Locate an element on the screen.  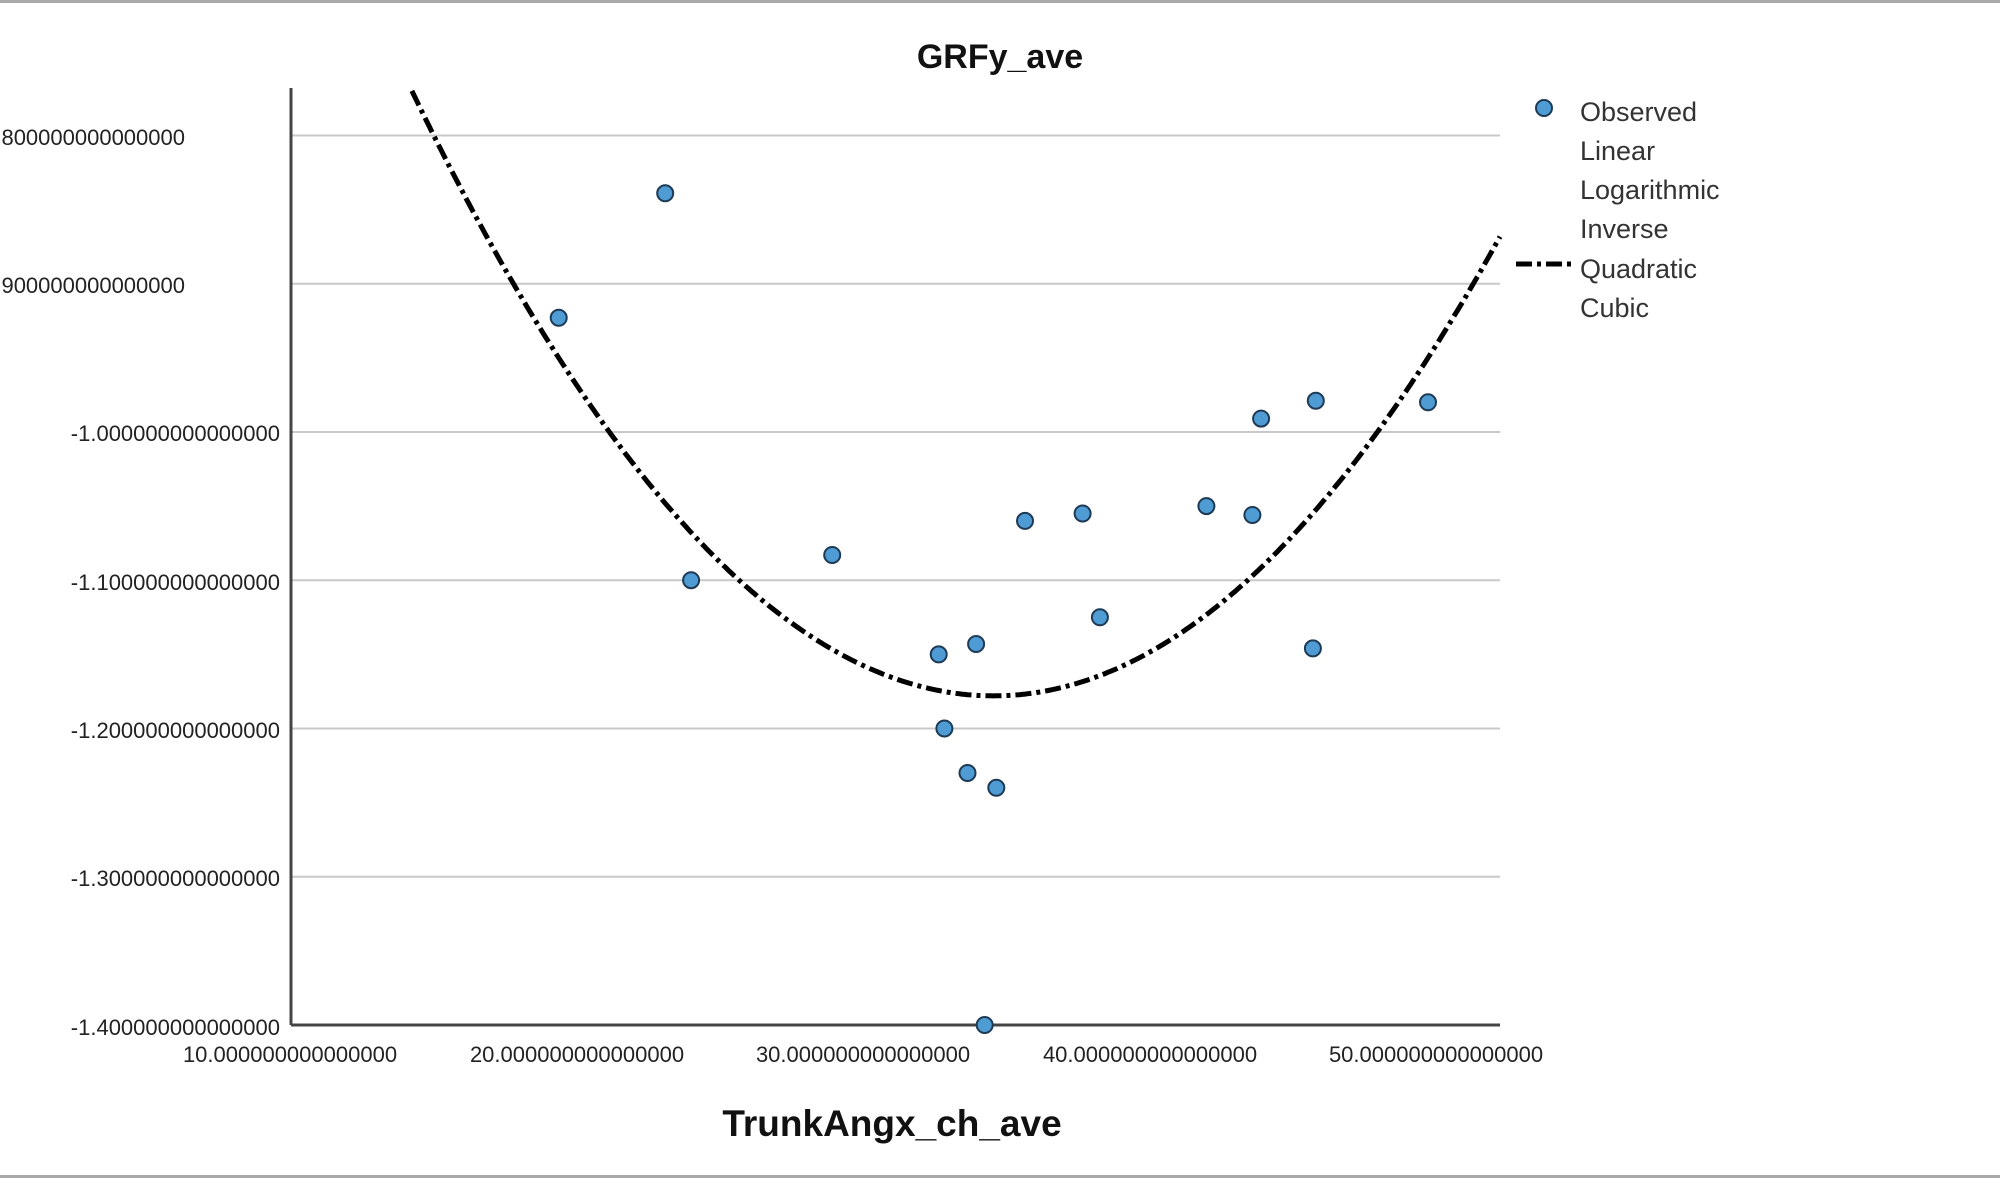
legend-label-cubic: Cubic is located at coordinates (1614, 308).